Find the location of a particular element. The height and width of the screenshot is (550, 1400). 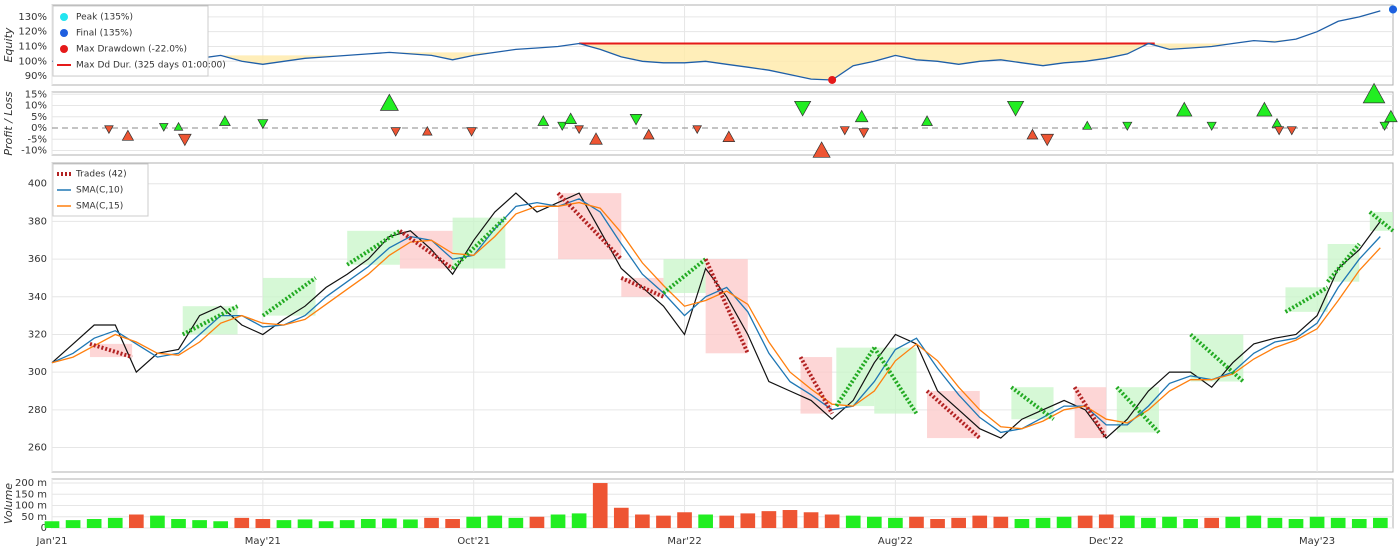

y-tick-label: 340 is located at coordinates (37, 297).